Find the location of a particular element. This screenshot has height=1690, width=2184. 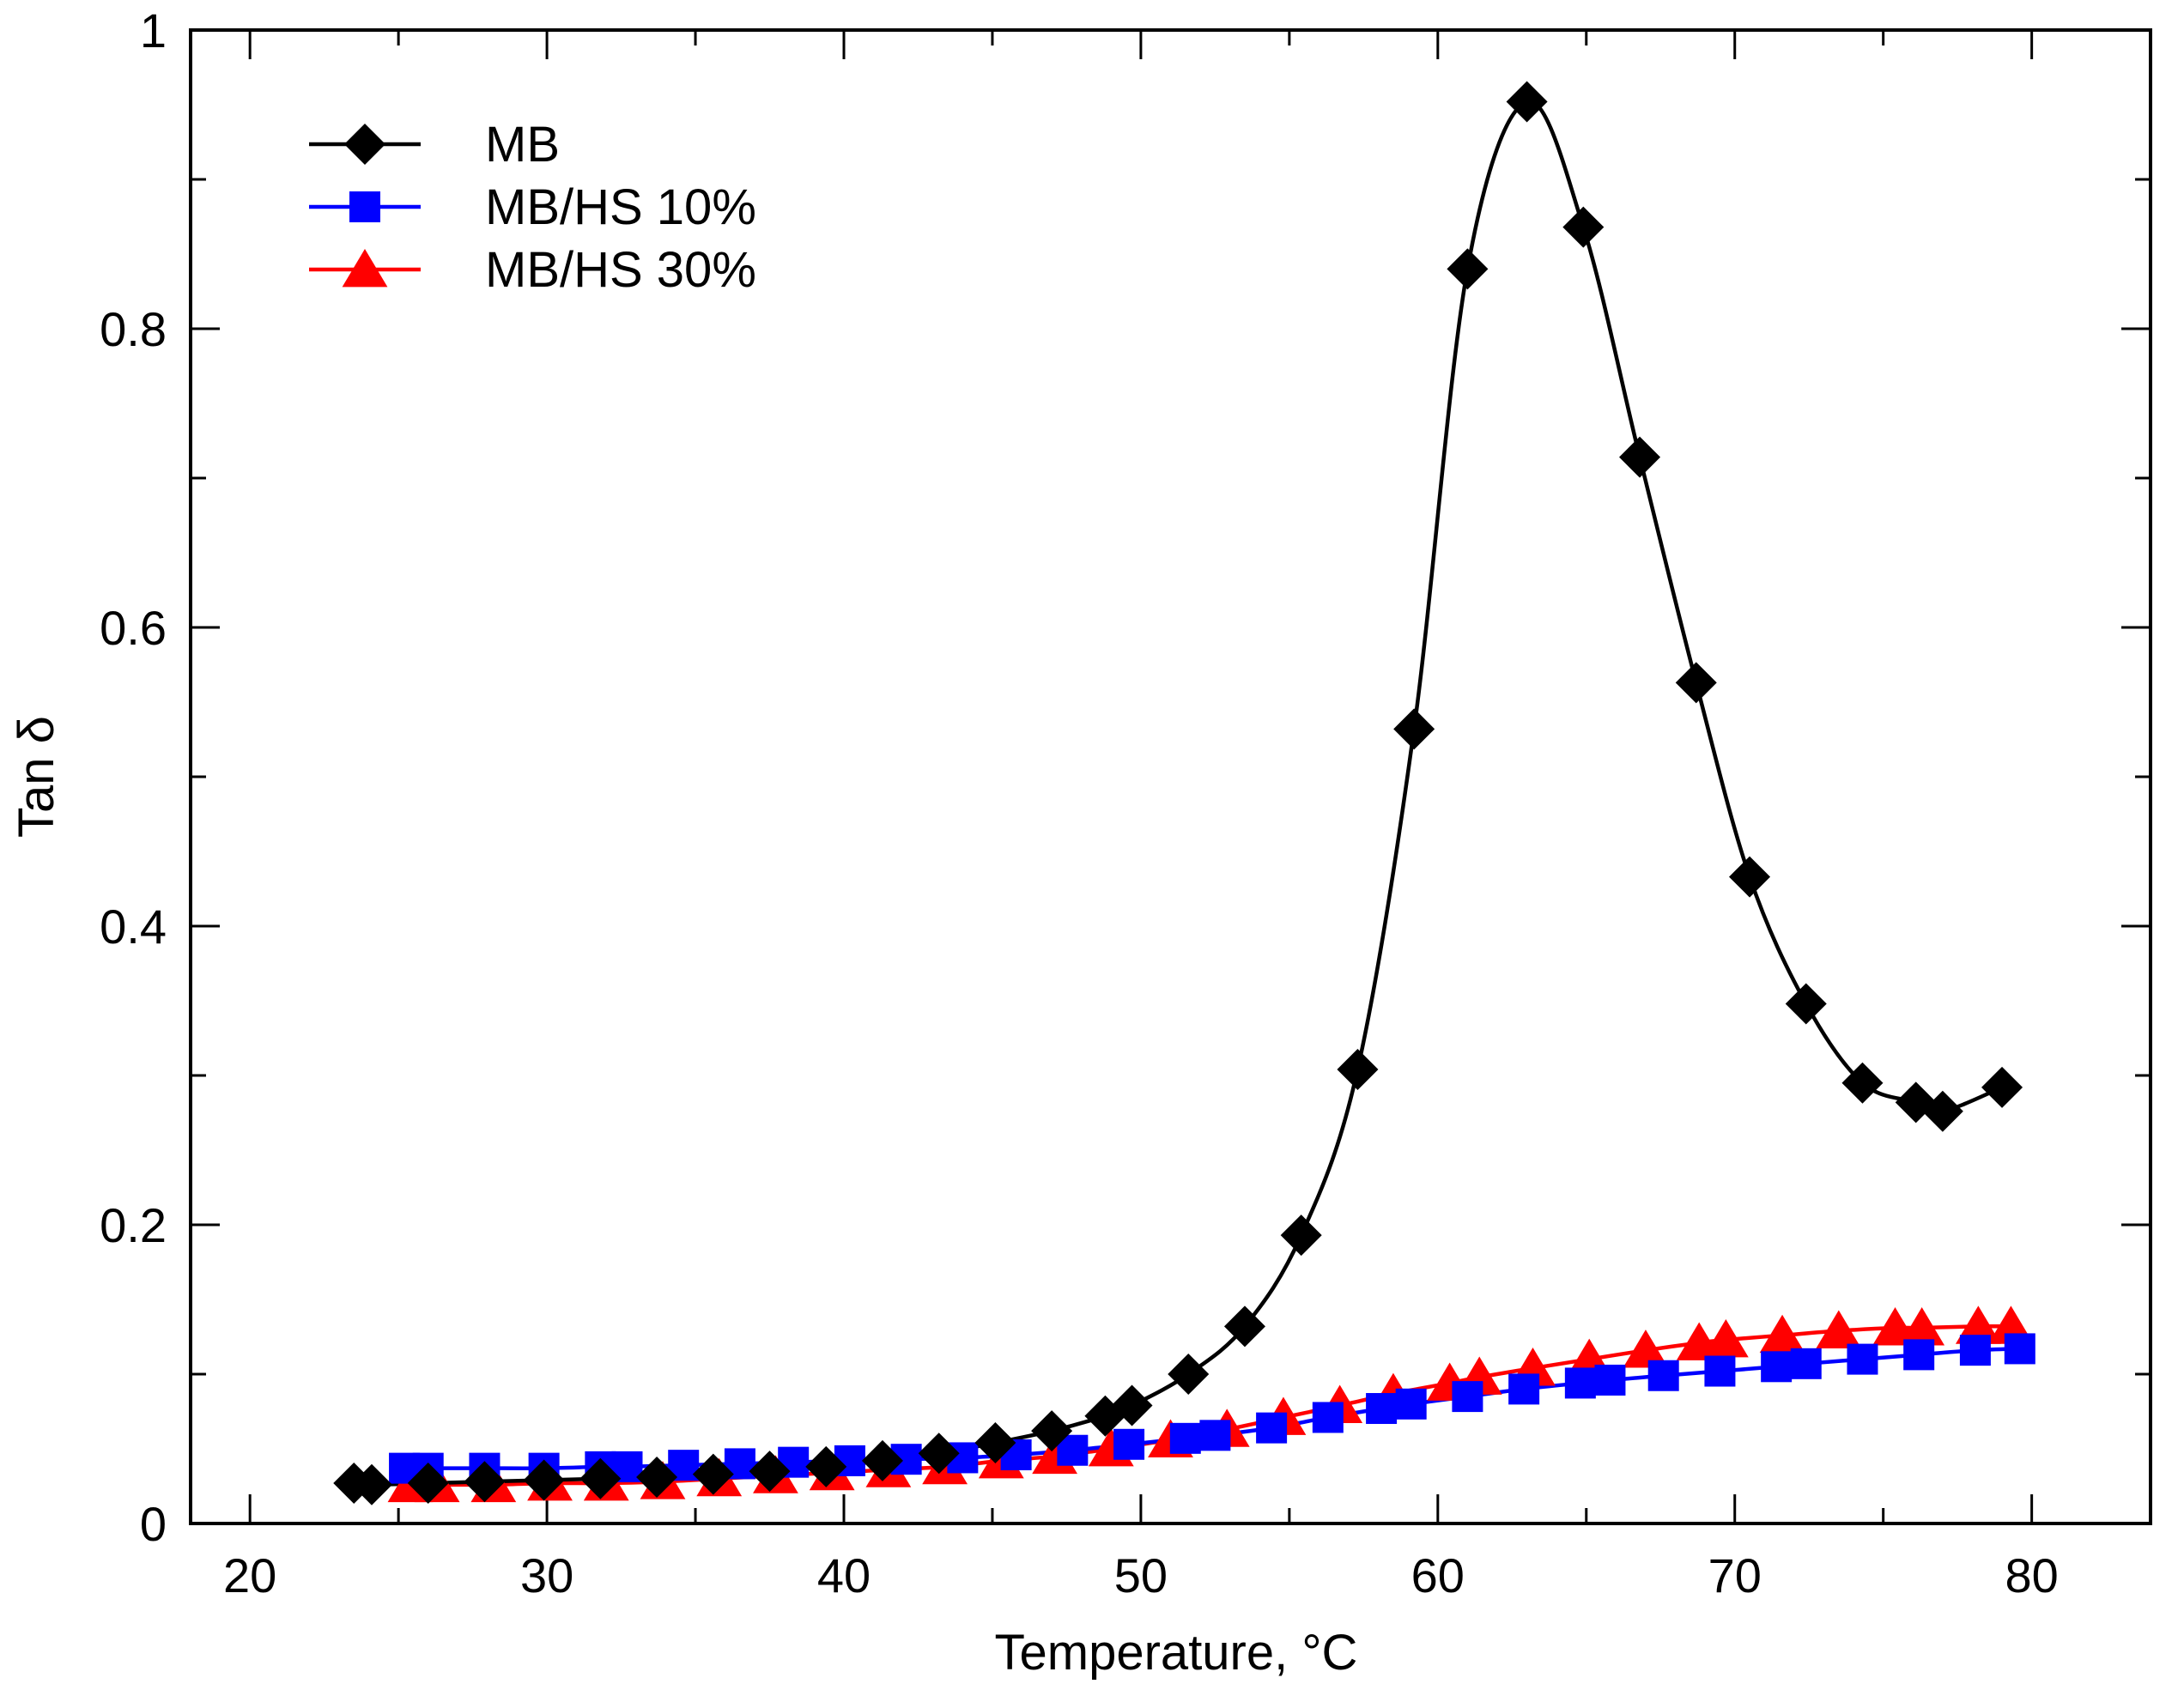

x-tick-label: 40 is located at coordinates (844, 1575).